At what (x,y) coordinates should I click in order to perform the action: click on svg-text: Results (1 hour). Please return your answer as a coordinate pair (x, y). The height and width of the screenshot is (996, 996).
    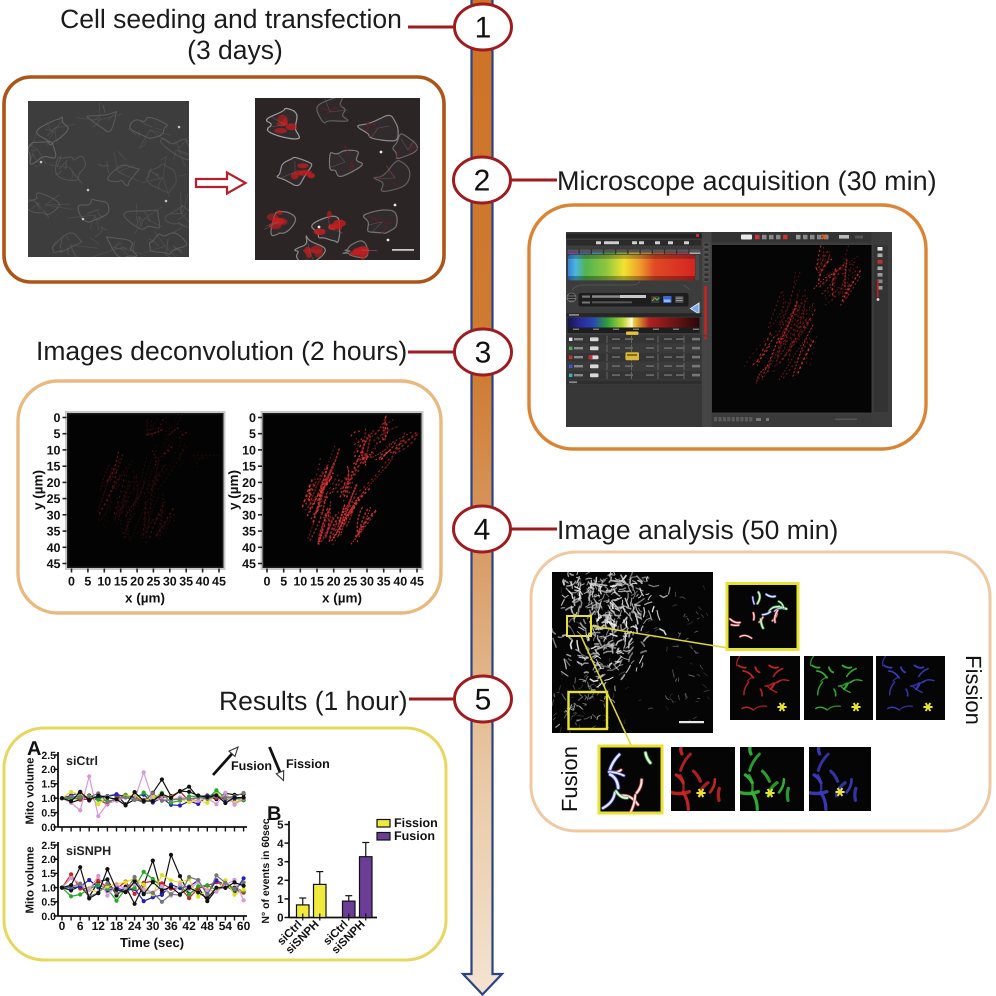
    Looking at the image, I should click on (313, 701).